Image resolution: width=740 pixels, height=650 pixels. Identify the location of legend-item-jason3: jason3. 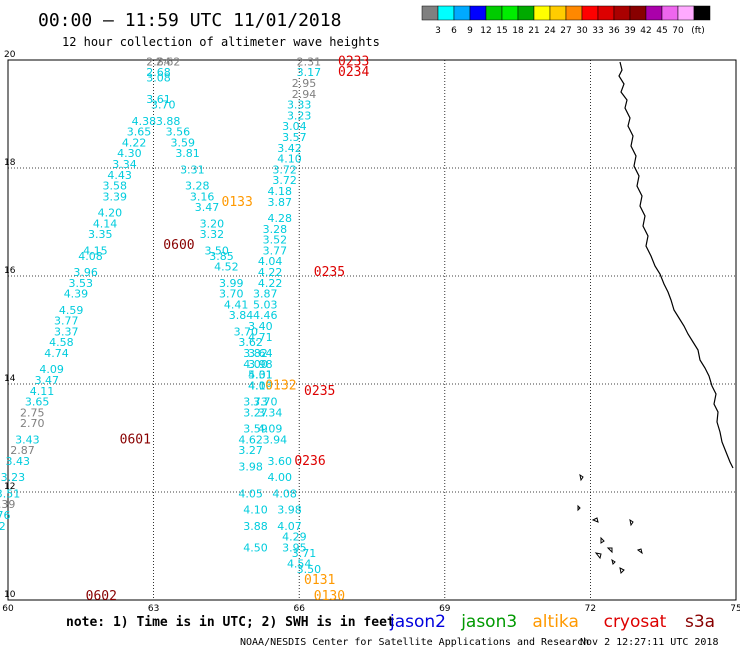
(488, 622).